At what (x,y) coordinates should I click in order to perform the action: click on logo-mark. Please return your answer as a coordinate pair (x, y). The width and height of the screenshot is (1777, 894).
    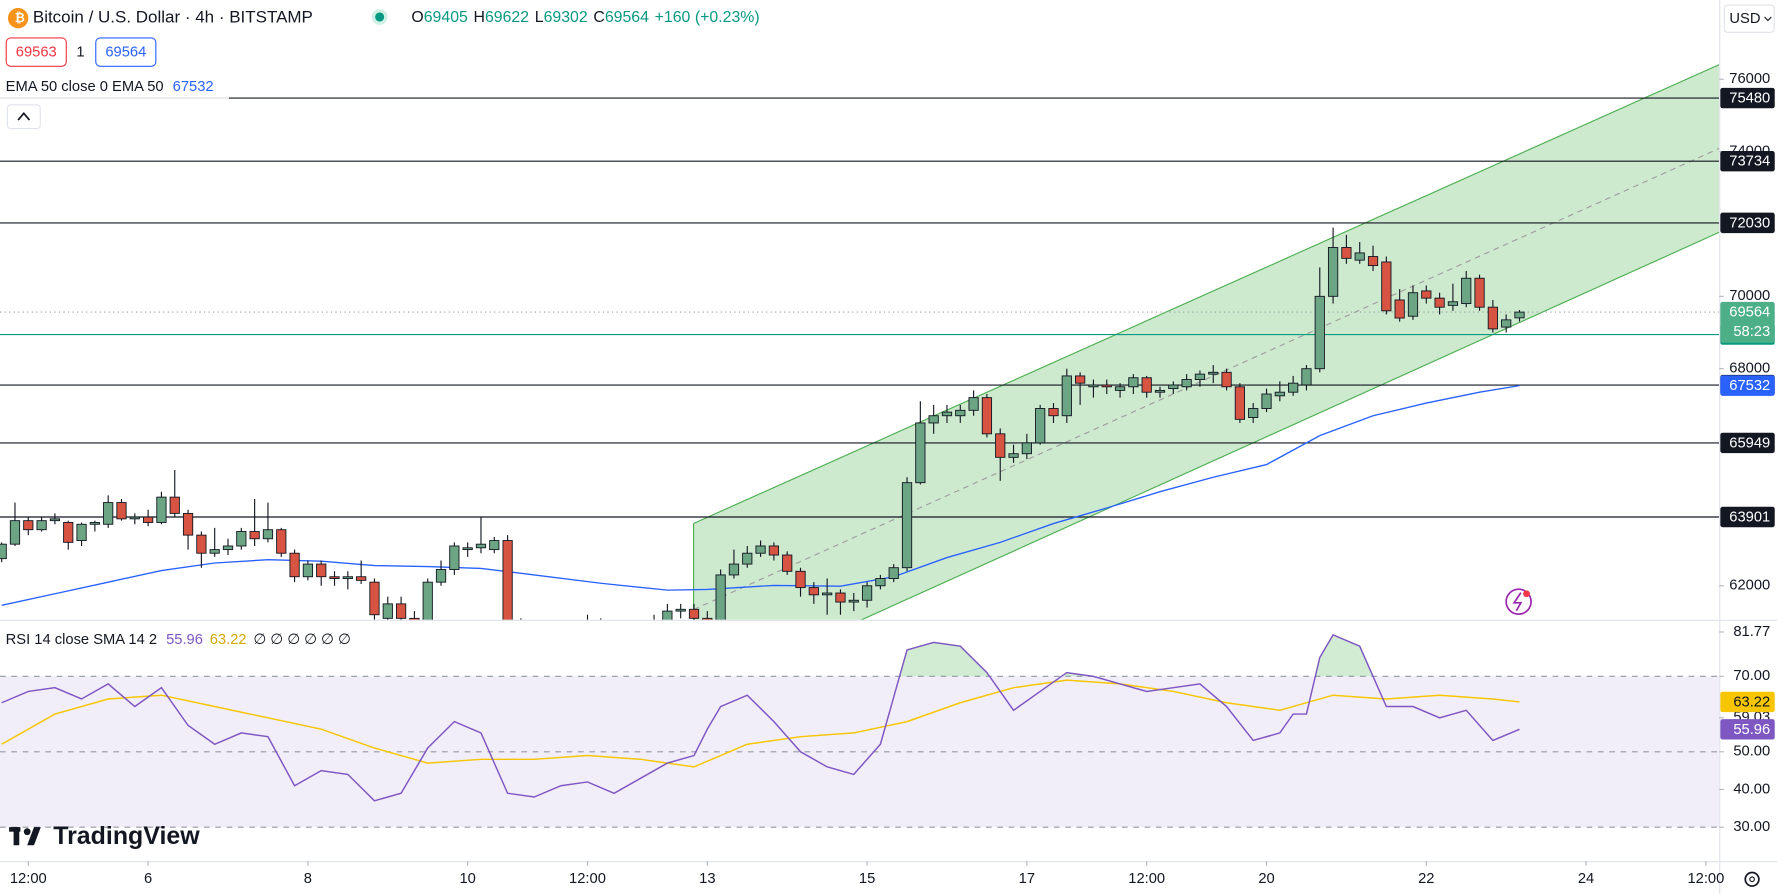
    Looking at the image, I should click on (16, 836).